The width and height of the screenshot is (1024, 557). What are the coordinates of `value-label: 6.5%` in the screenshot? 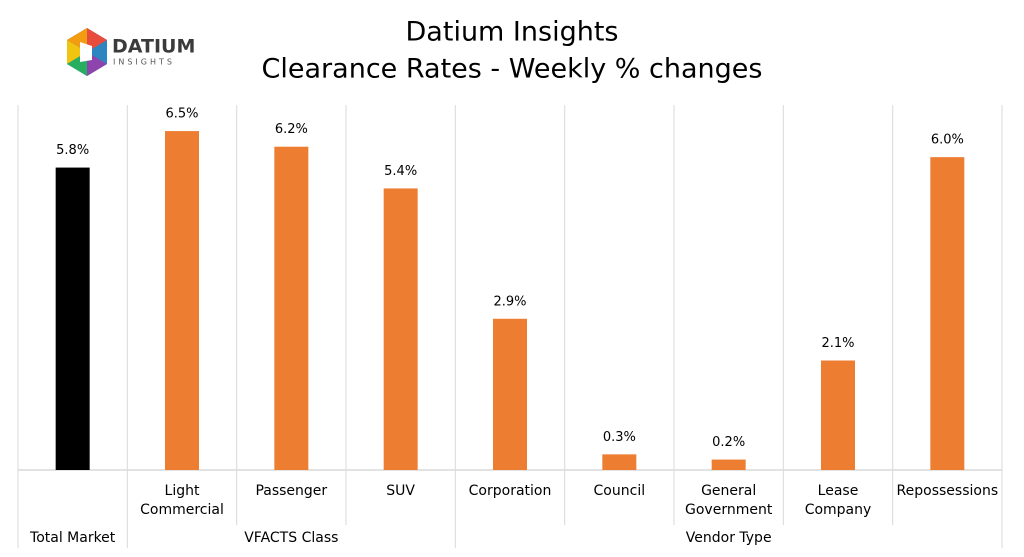 It's located at (181, 114).